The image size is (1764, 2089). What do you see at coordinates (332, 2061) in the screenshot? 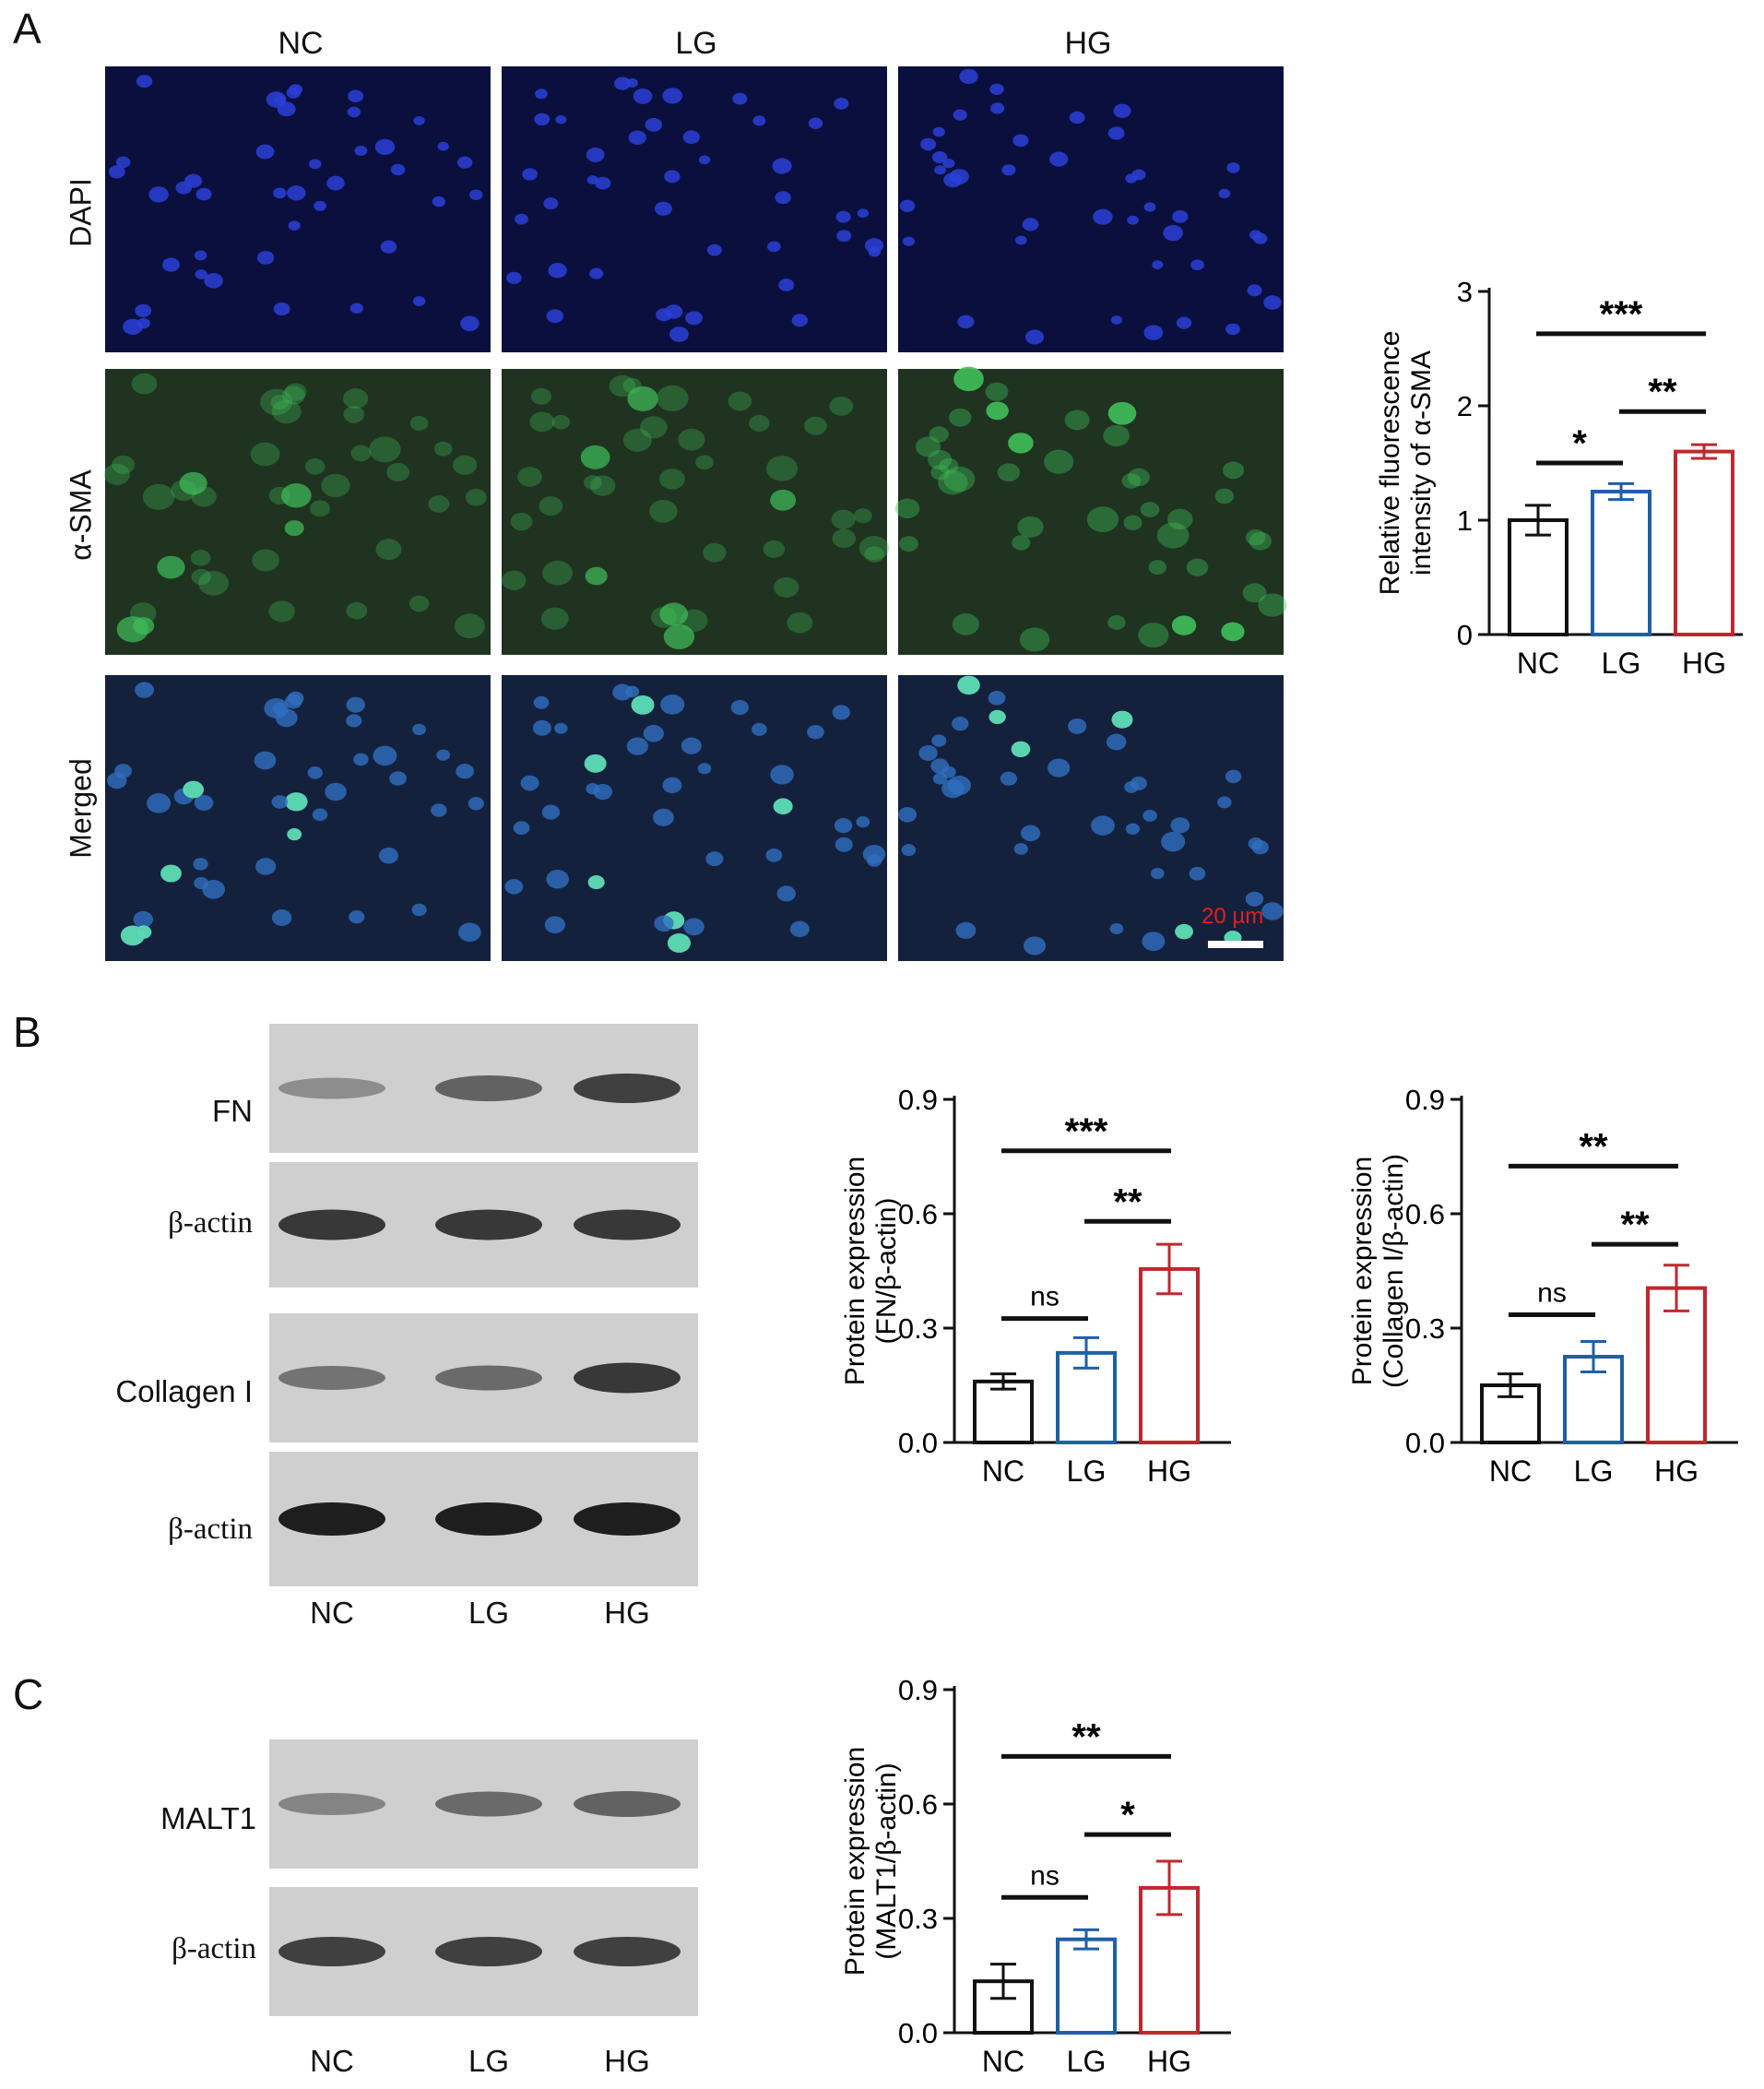
I see `lane-label-nc-c: NC` at bounding box center [332, 2061].